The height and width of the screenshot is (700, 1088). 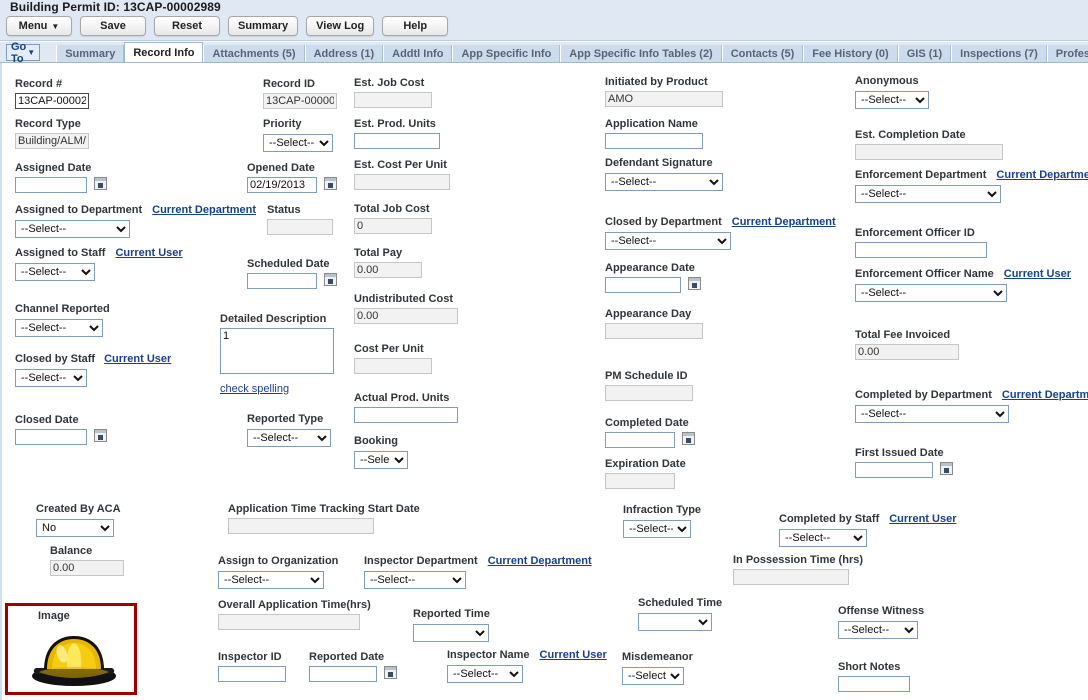 I want to click on defendant-signature-select: --Select--, so click(x=664, y=182).